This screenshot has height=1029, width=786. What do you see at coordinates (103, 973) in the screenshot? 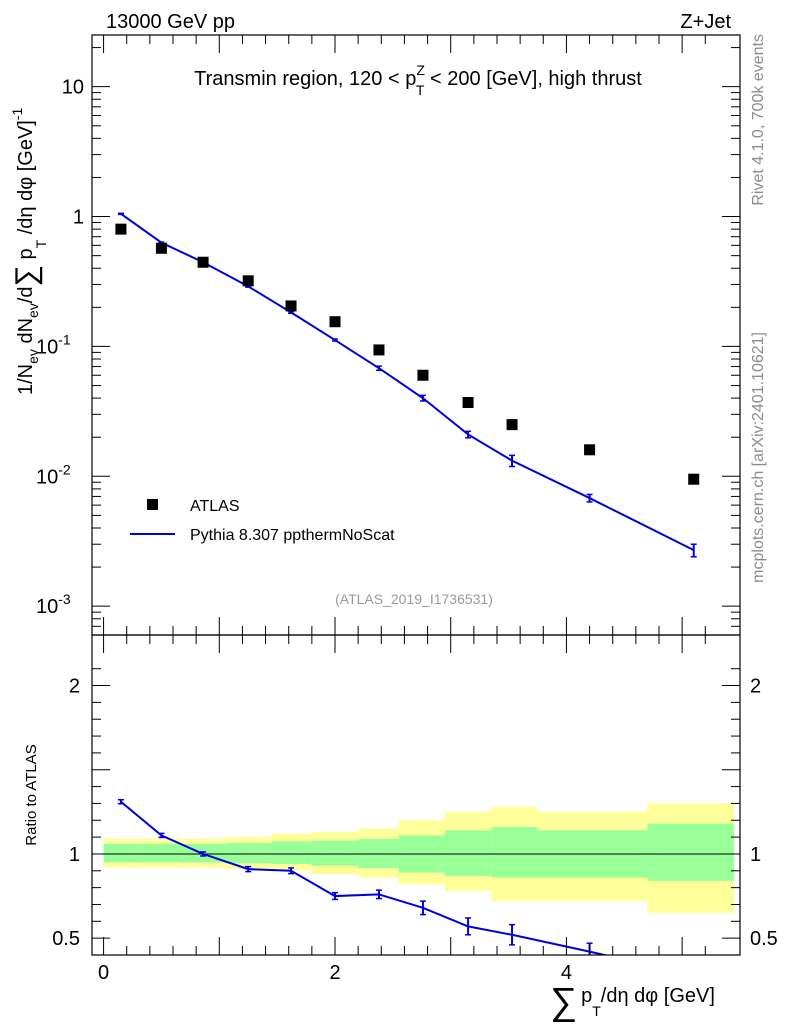
I see `x-tick-label: 0` at bounding box center [103, 973].